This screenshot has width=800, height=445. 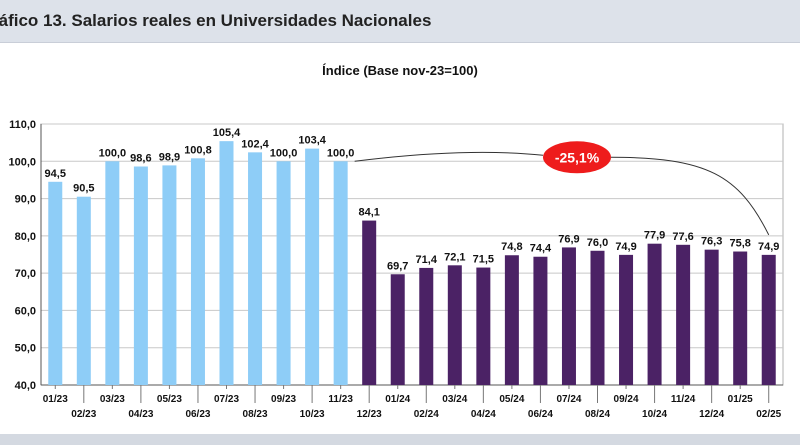 I want to click on footer-bar, so click(x=400, y=439).